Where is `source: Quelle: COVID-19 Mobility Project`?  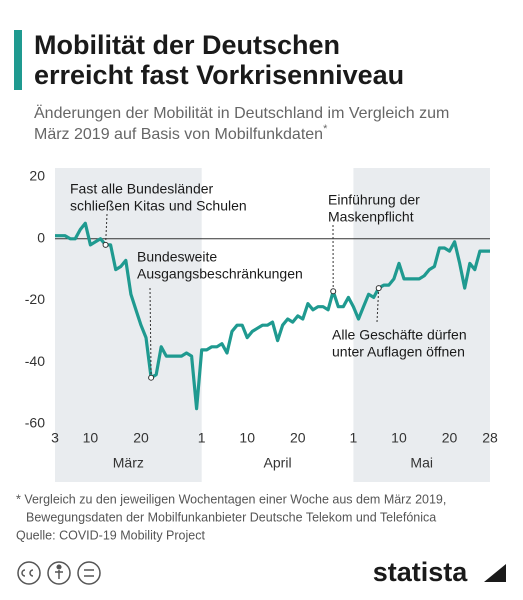
source: Quelle: COVID-19 Mobility Project is located at coordinates (110, 535).